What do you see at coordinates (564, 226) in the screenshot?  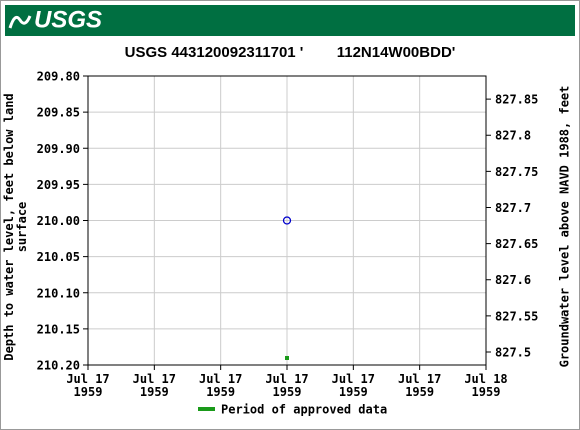 I see `y2-axis-label: Groundwater level above NAVD 1988, feet` at bounding box center [564, 226].